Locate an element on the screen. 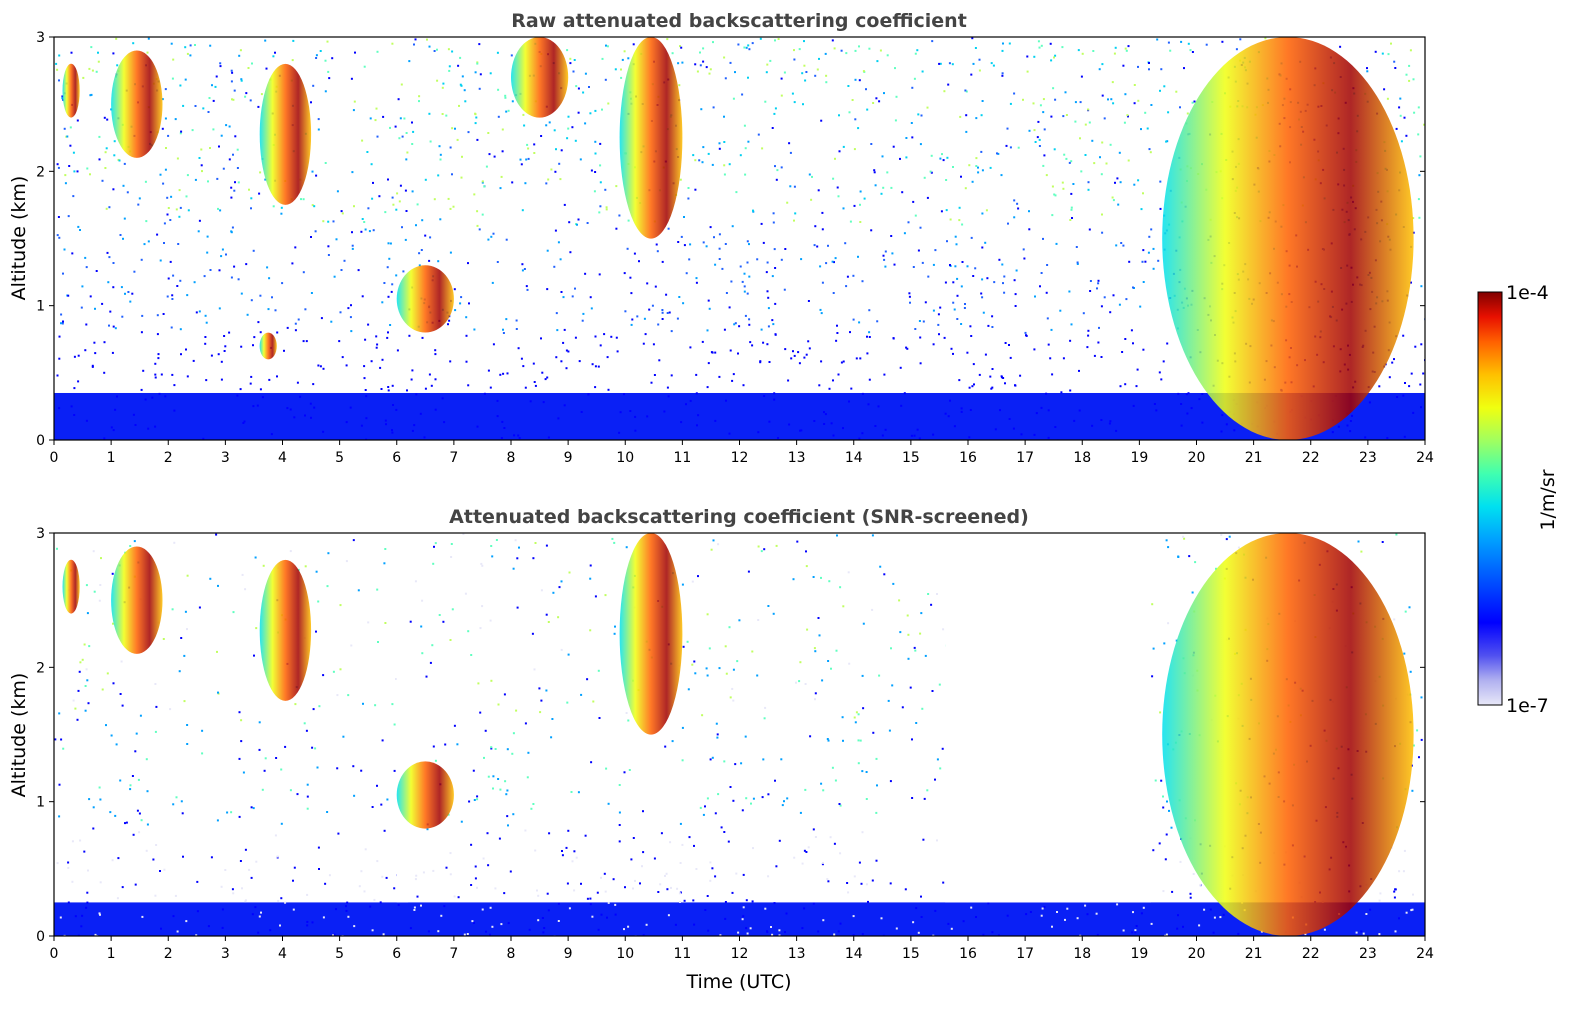 The height and width of the screenshot is (1020, 1595). x-tick-label: 22 is located at coordinates (1311, 954).